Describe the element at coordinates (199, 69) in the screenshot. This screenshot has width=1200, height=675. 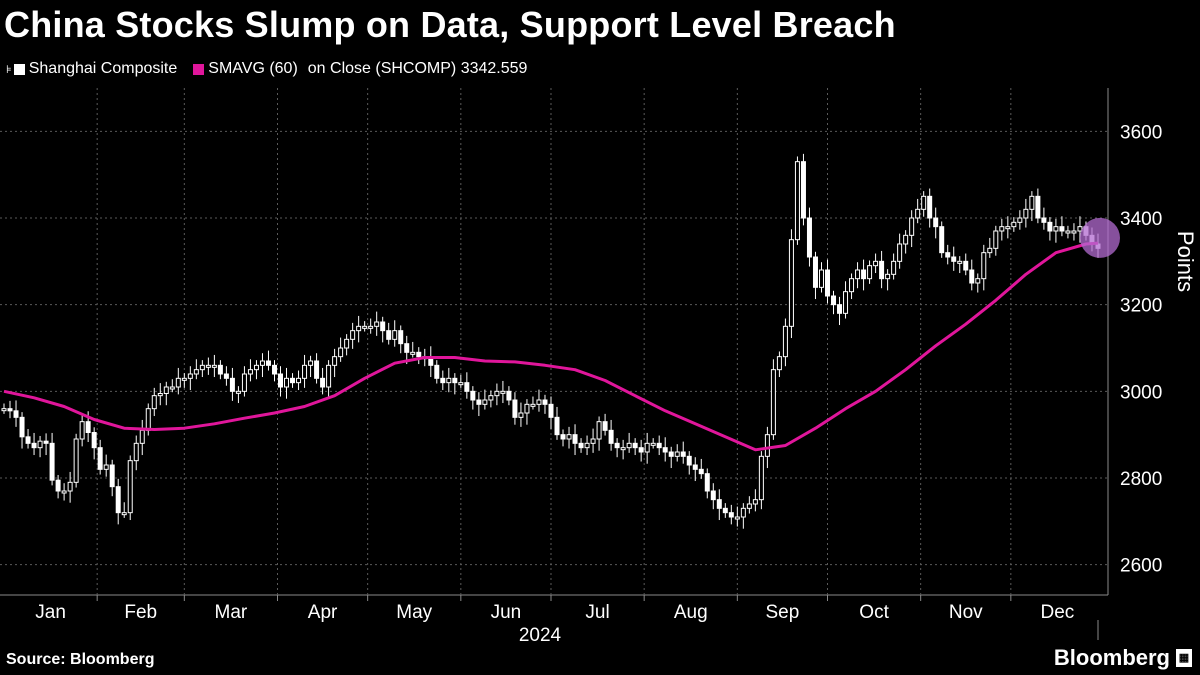
I see `legend-swatch-smavg` at that location.